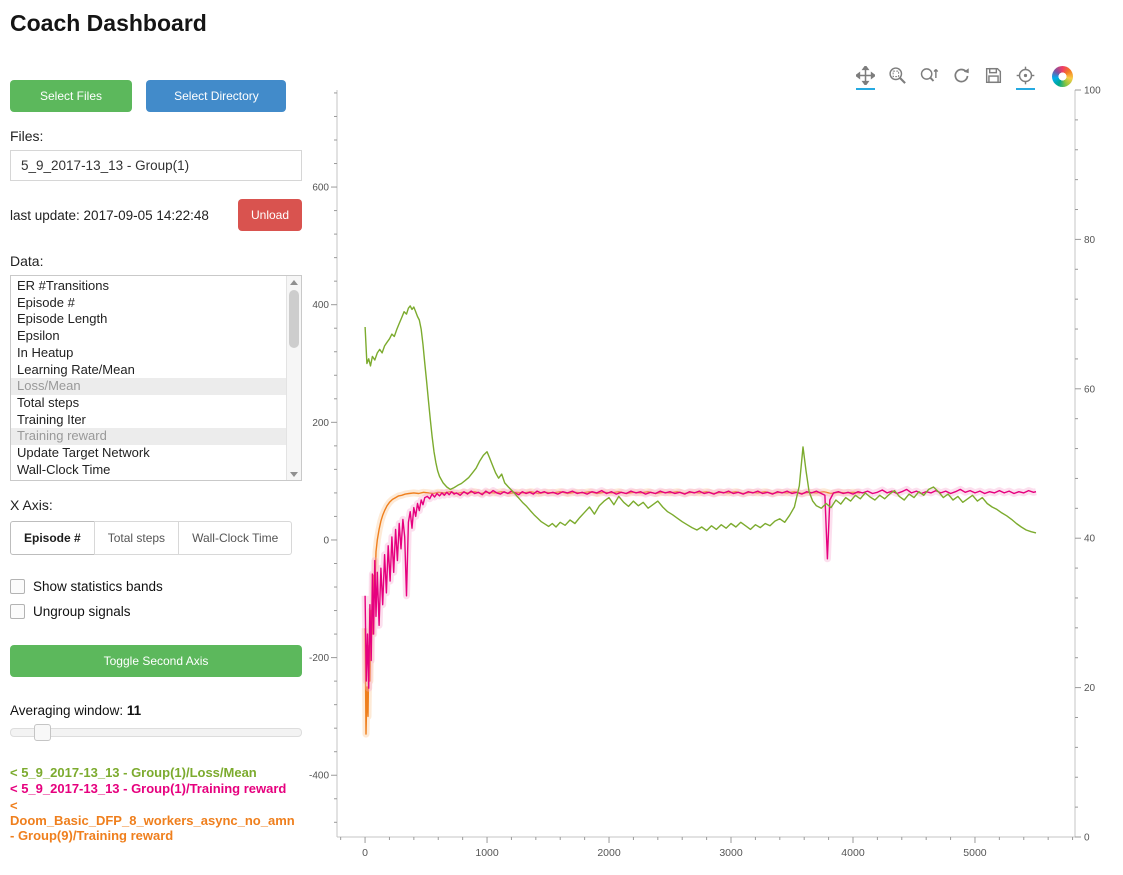  I want to click on svg-text: 1000, so click(487, 853).